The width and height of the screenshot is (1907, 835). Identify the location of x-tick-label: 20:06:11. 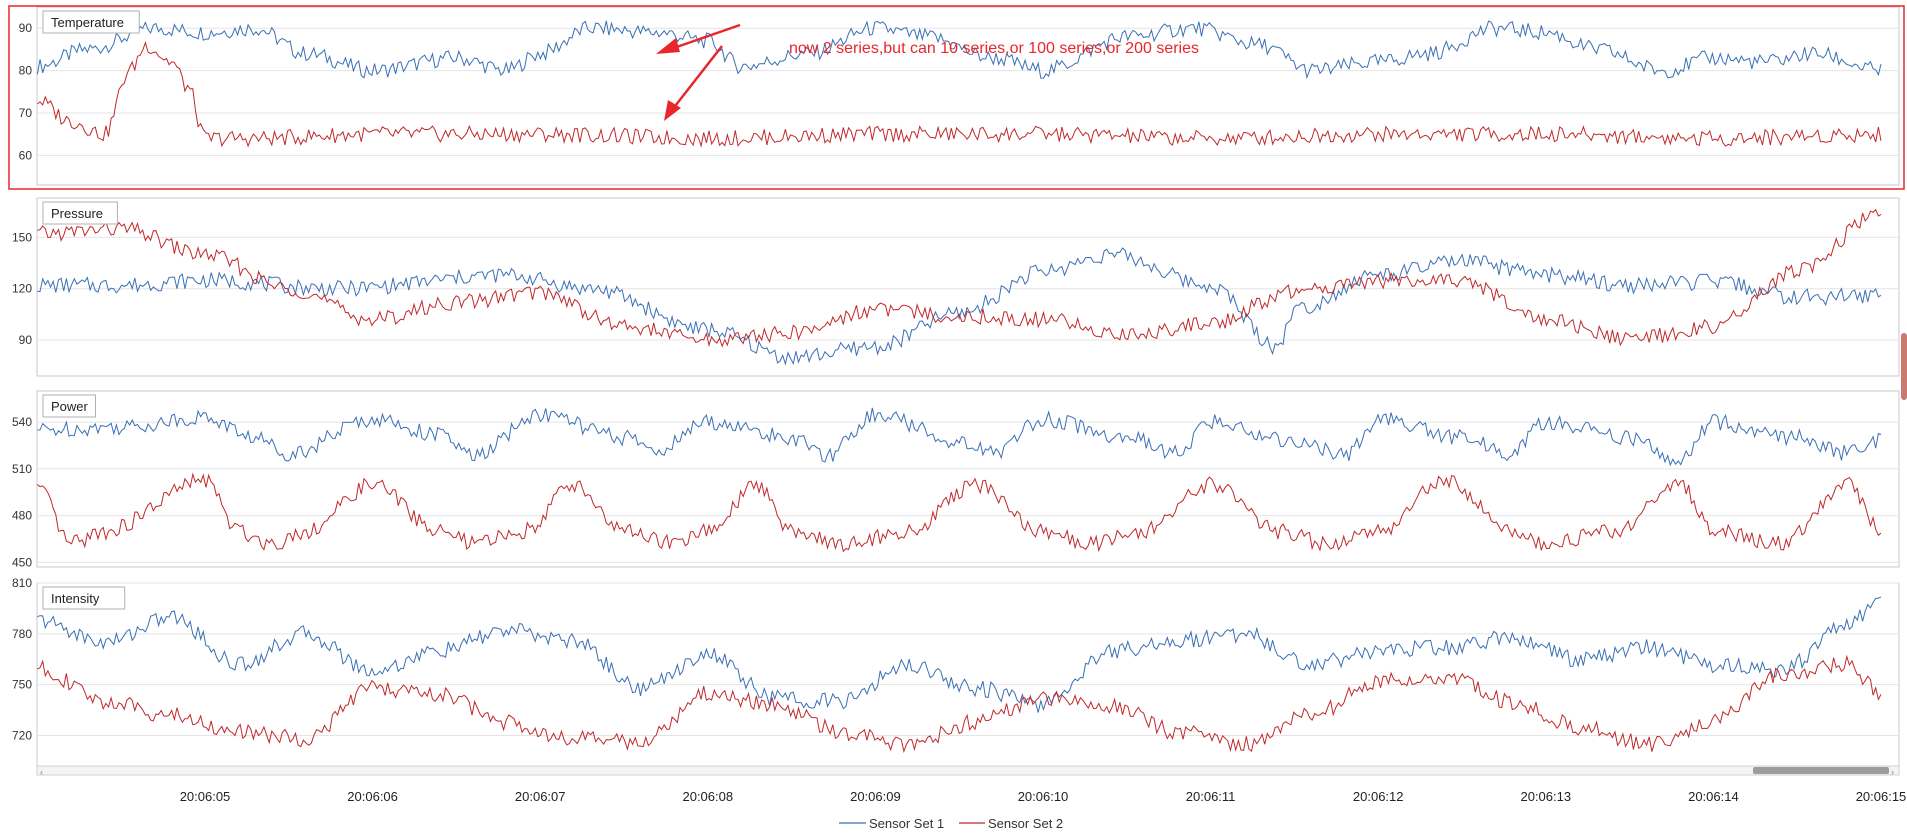
(1211, 796).